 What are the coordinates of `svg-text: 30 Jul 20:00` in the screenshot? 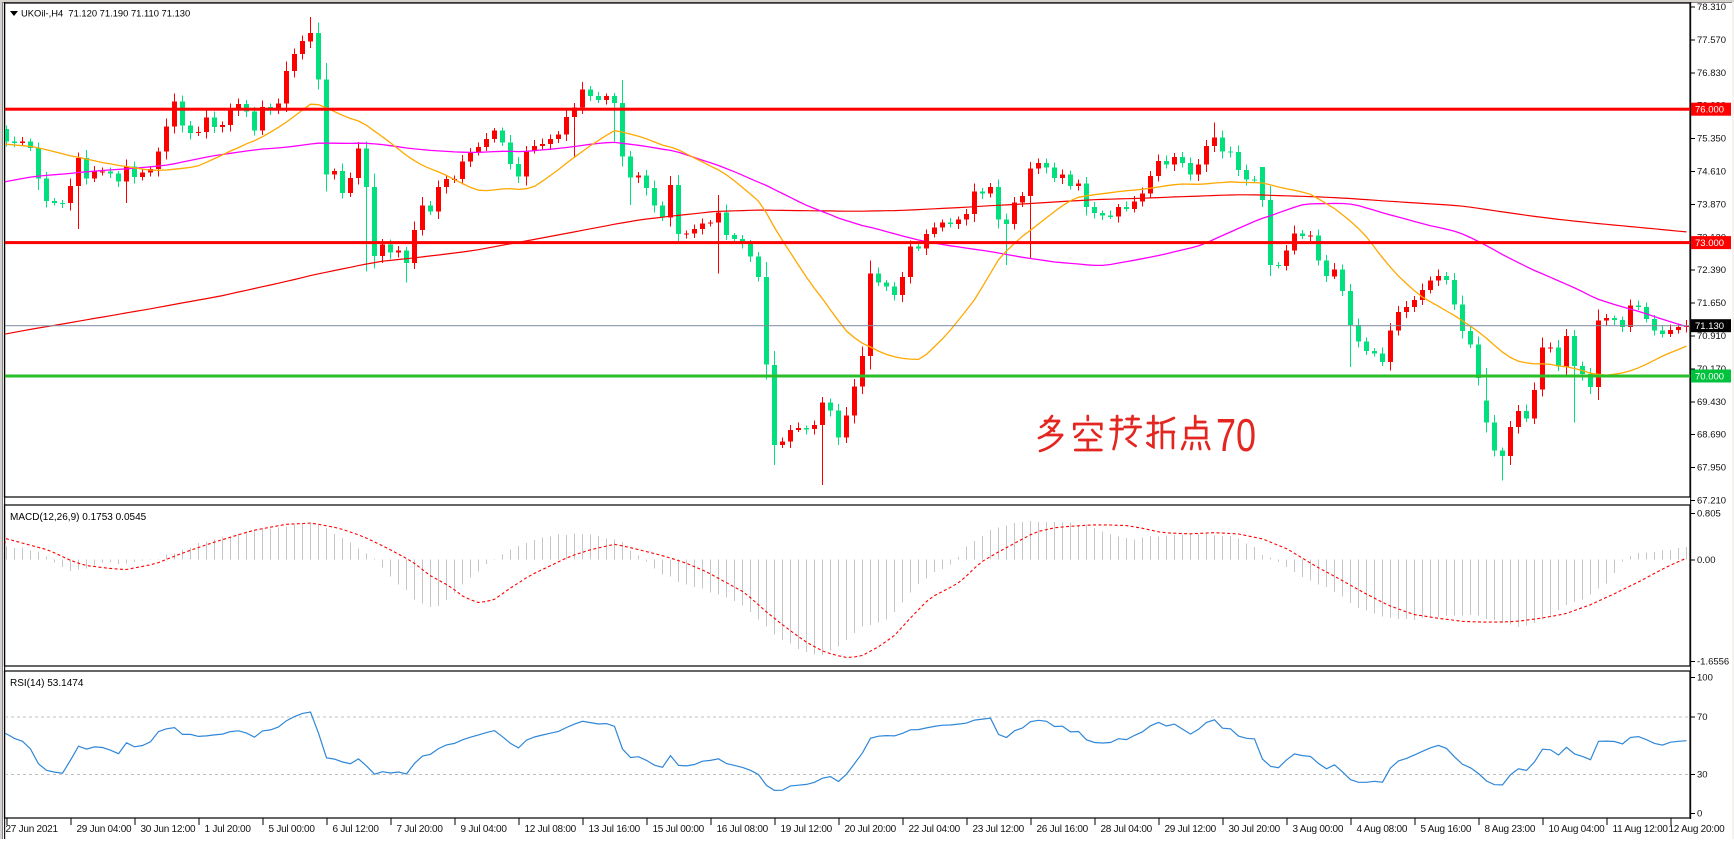 It's located at (1255, 829).